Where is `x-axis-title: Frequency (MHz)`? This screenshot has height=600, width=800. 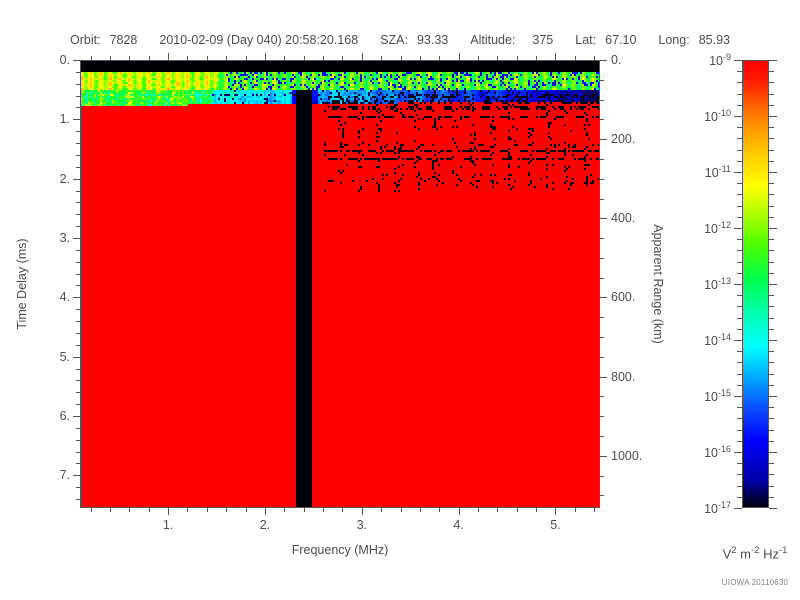
x-axis-title: Frequency (MHz) is located at coordinates (340, 550).